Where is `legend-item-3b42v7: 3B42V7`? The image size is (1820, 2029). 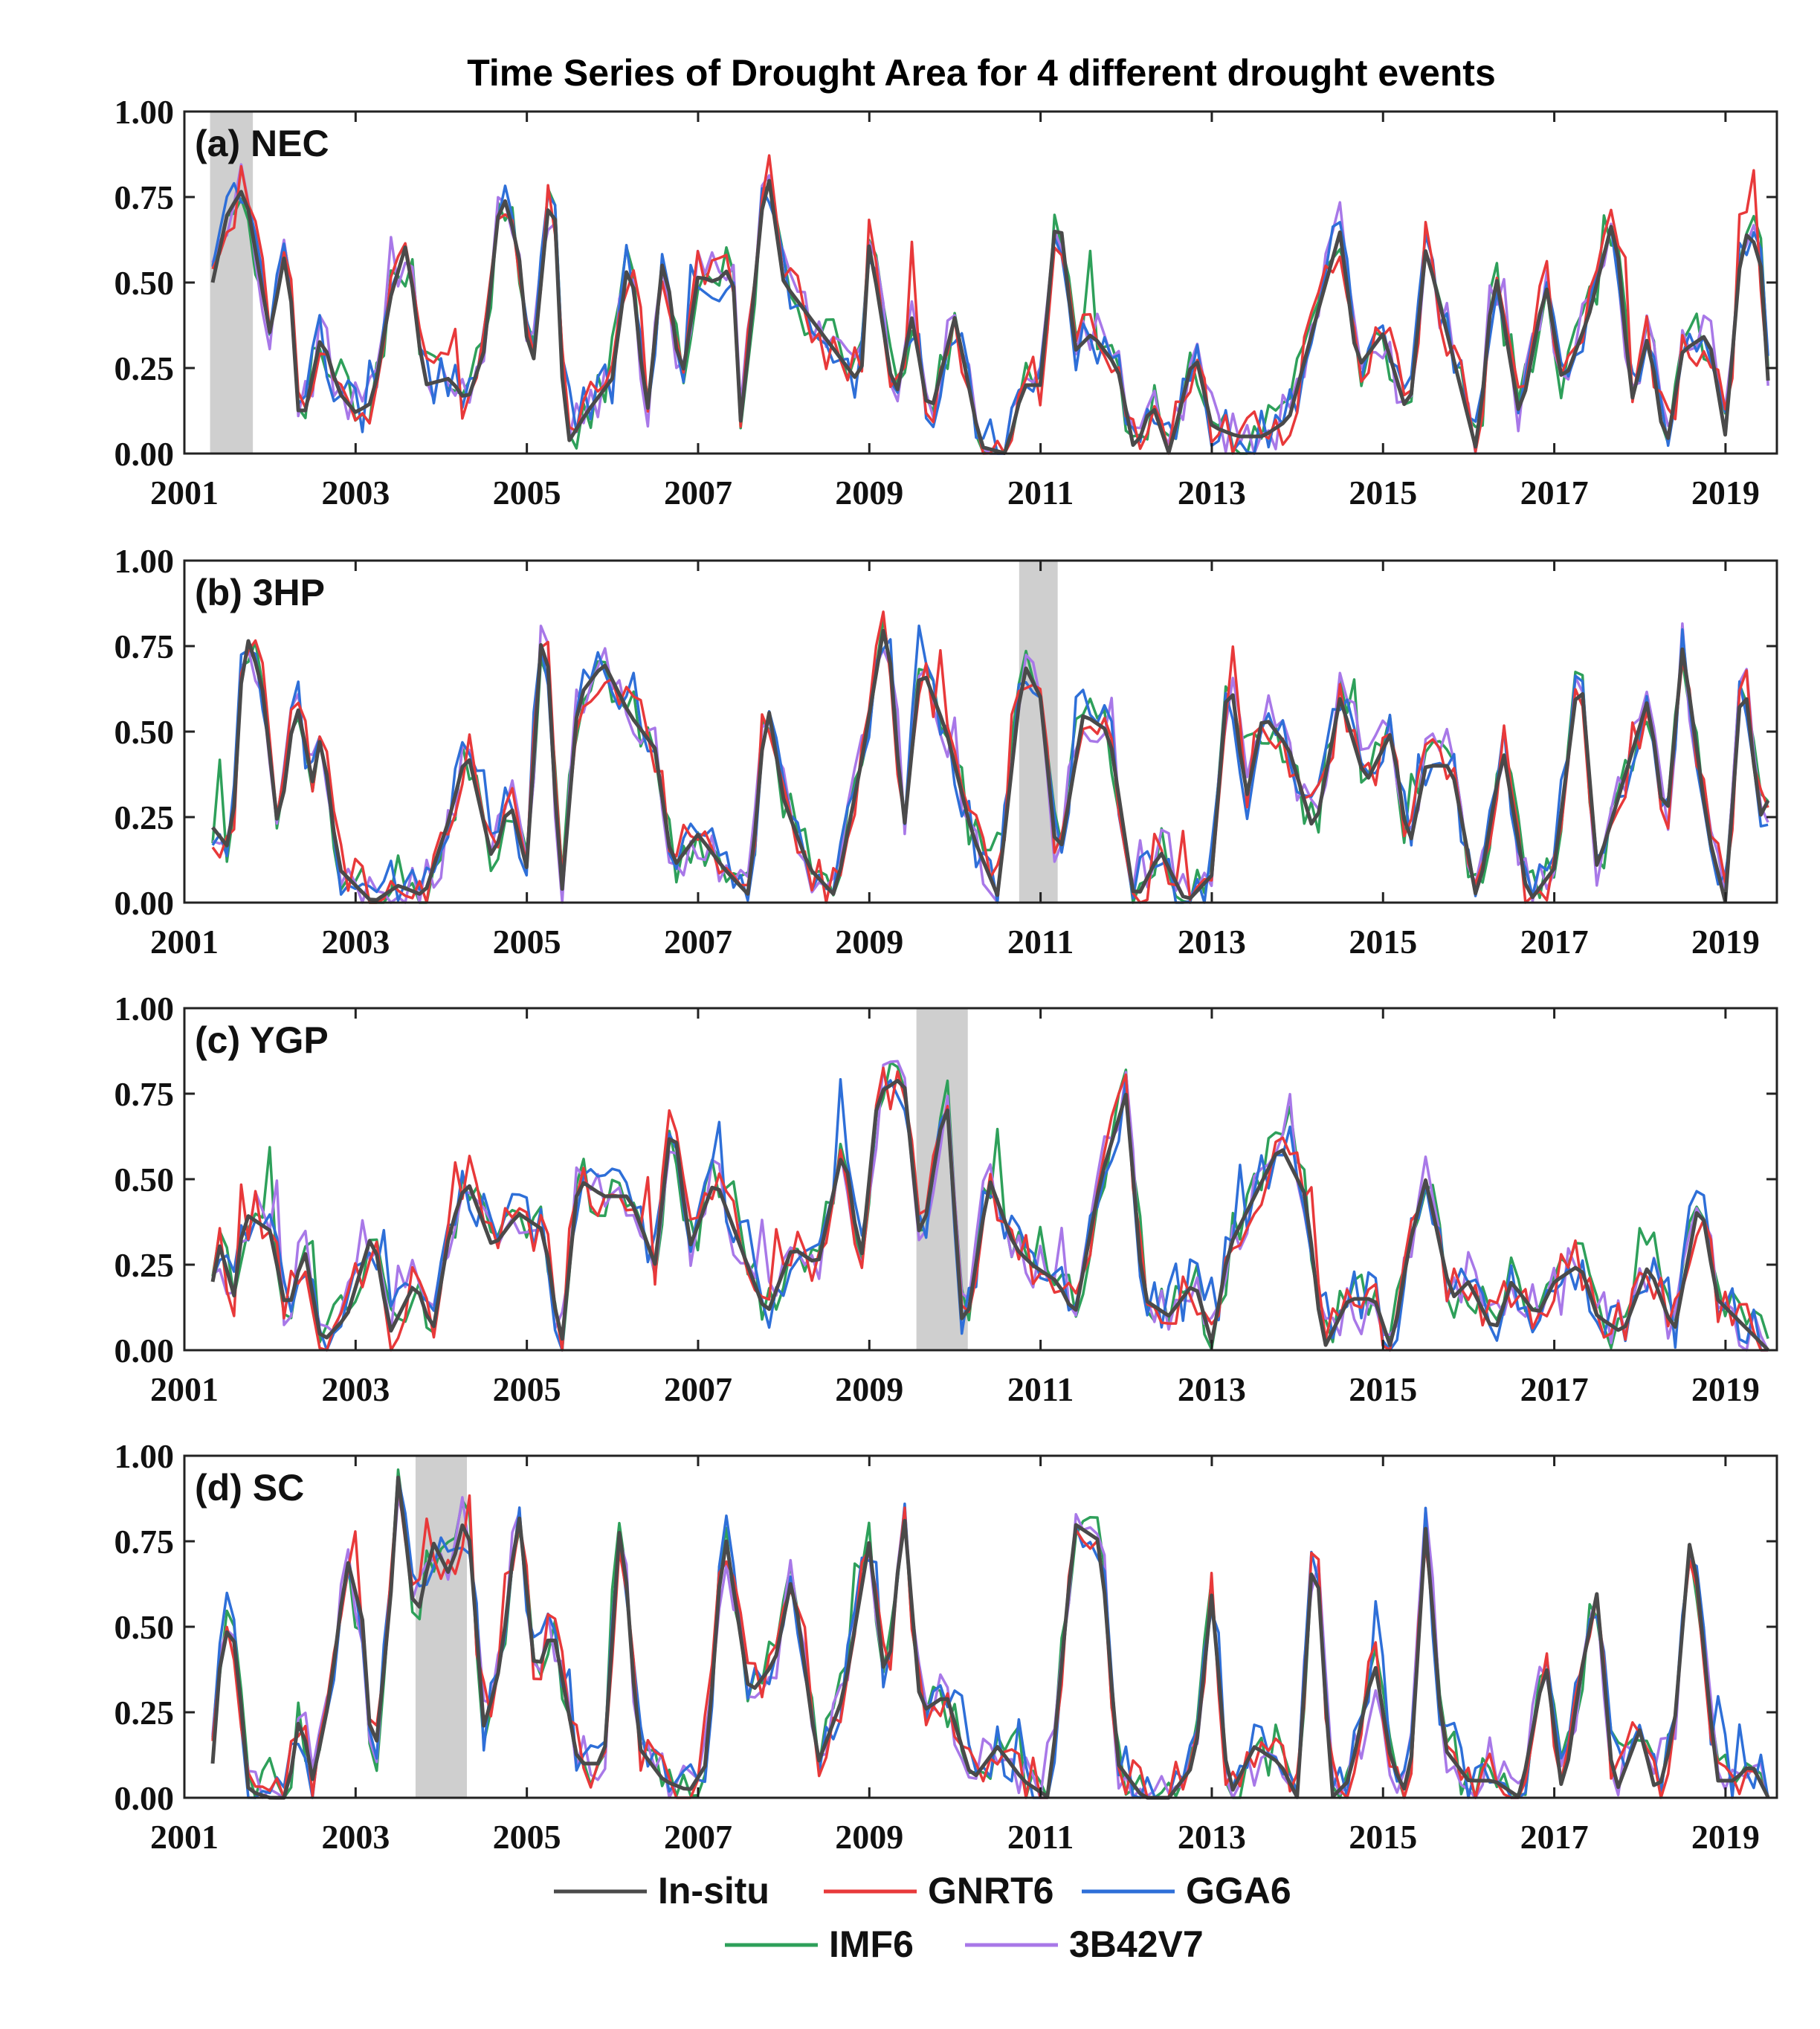
legend-item-3b42v7: 3B42V7 is located at coordinates (1084, 1944).